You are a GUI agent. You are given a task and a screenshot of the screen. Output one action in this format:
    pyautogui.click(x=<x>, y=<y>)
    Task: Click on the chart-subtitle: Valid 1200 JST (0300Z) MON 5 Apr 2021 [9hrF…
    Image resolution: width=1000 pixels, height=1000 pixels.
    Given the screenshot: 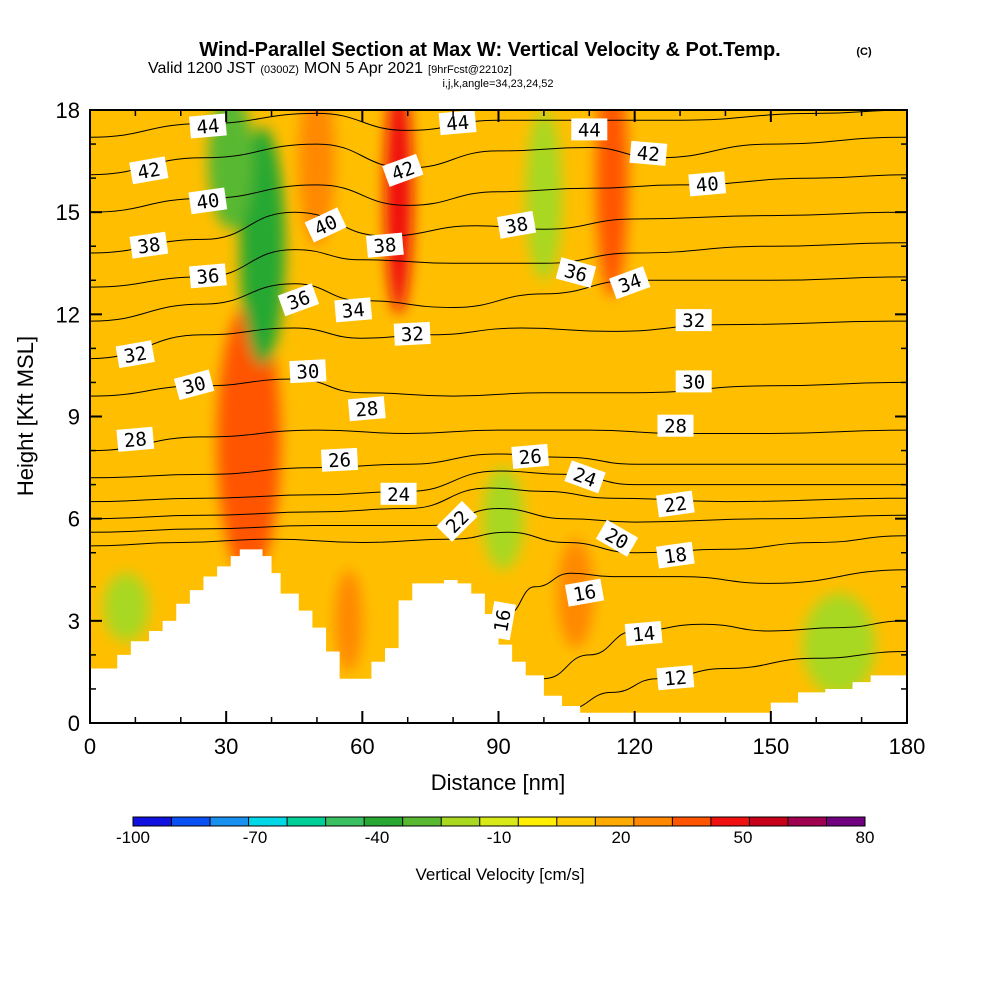 What is the action you would take?
    pyautogui.click(x=330, y=68)
    